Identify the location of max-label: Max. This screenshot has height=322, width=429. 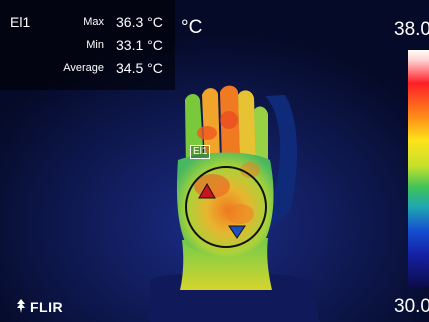
(93, 22).